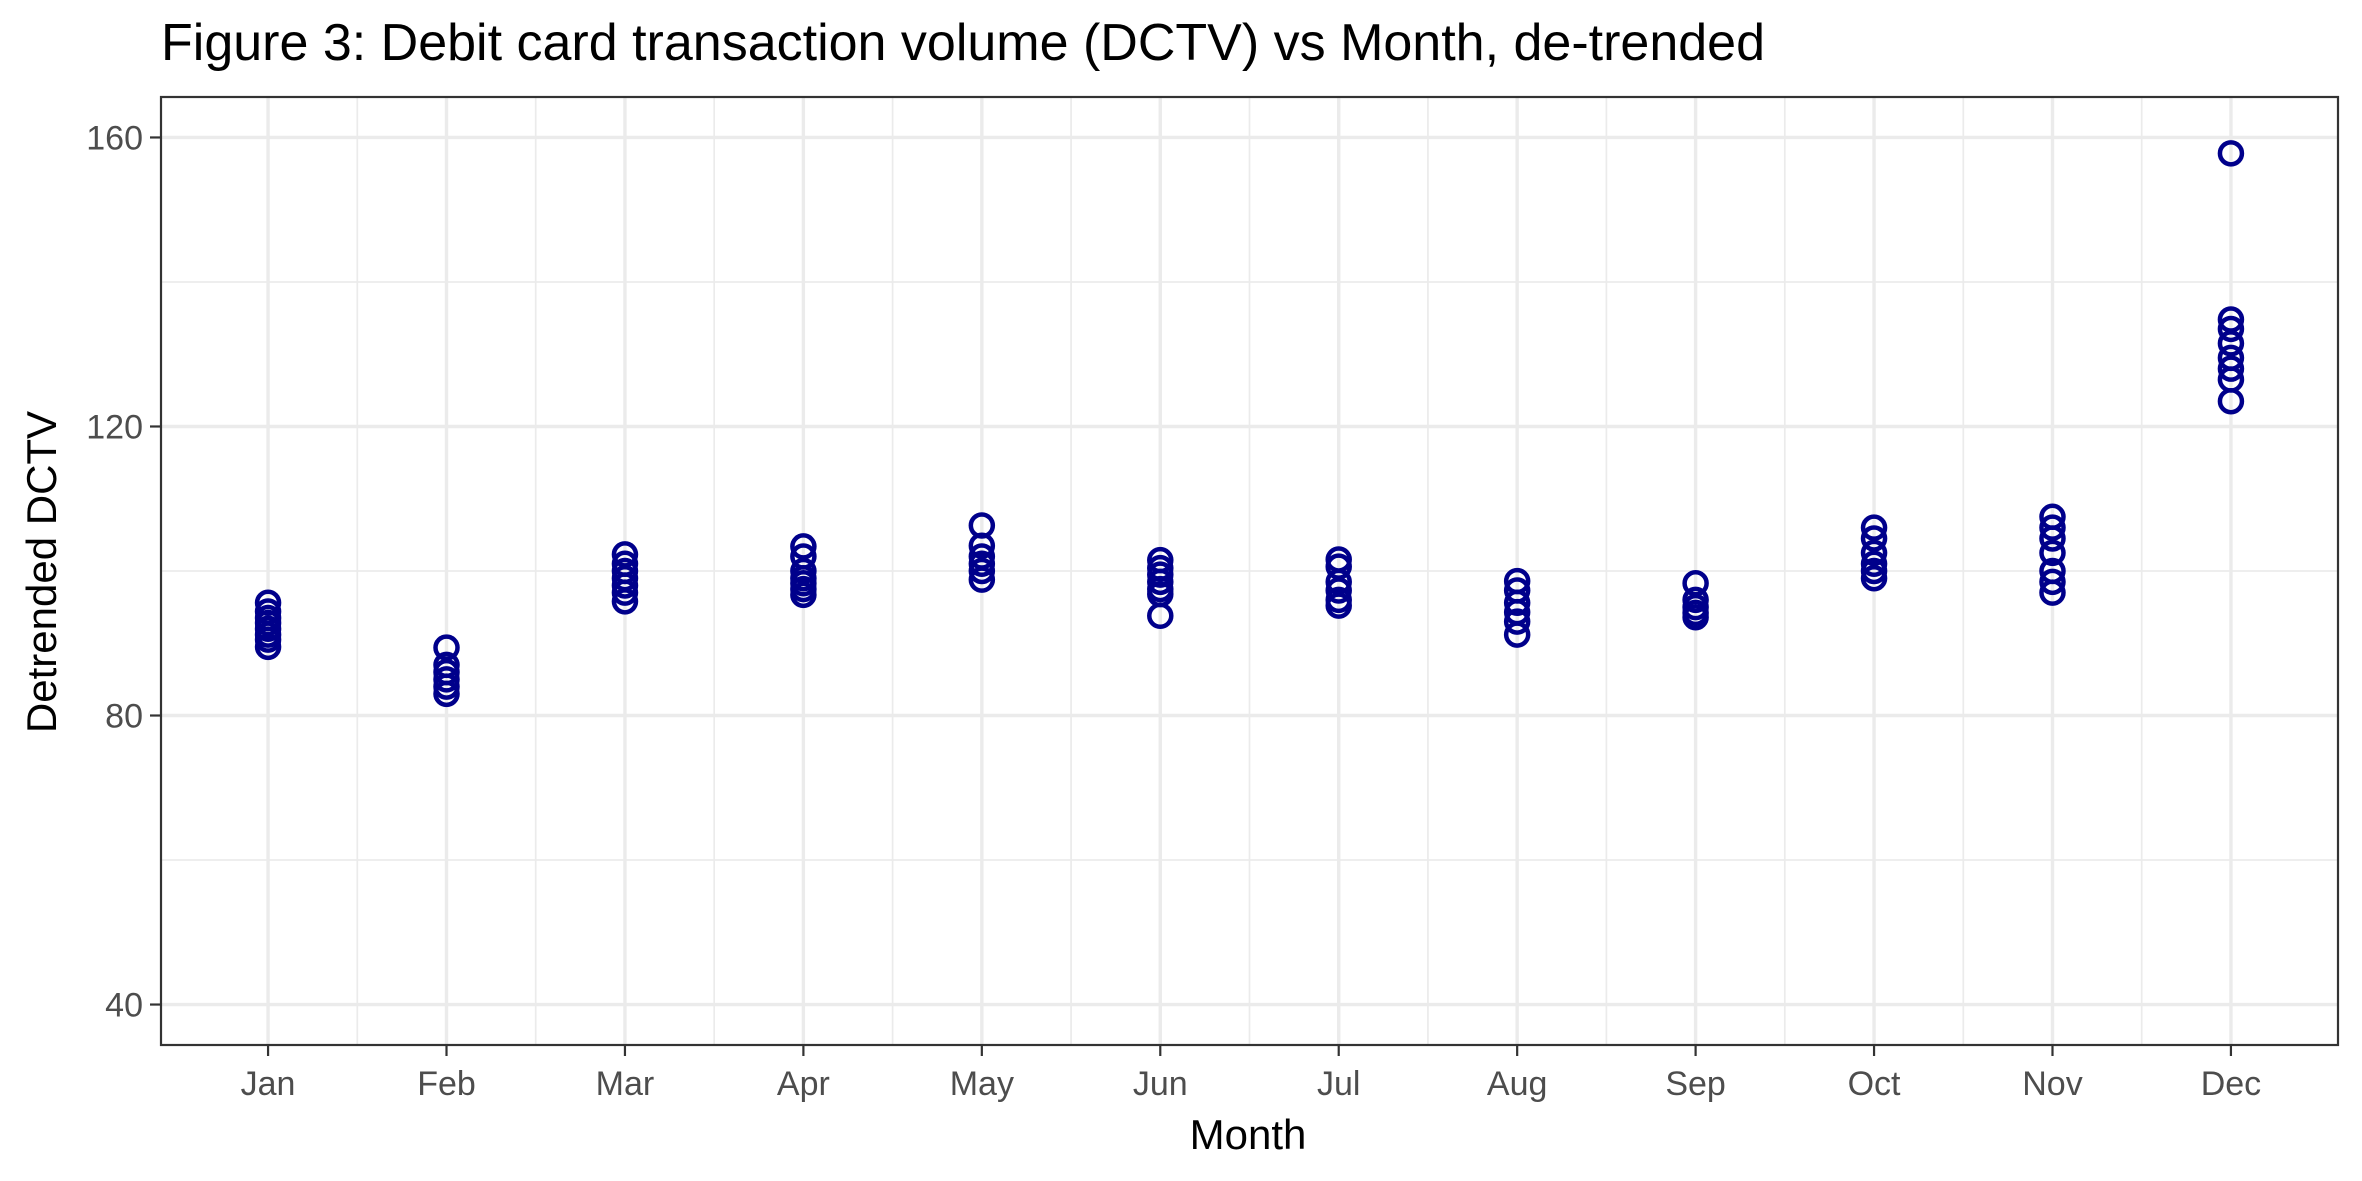 This screenshot has height=1181, width=2362. I want to click on x-tick-label: Jan, so click(268, 1084).